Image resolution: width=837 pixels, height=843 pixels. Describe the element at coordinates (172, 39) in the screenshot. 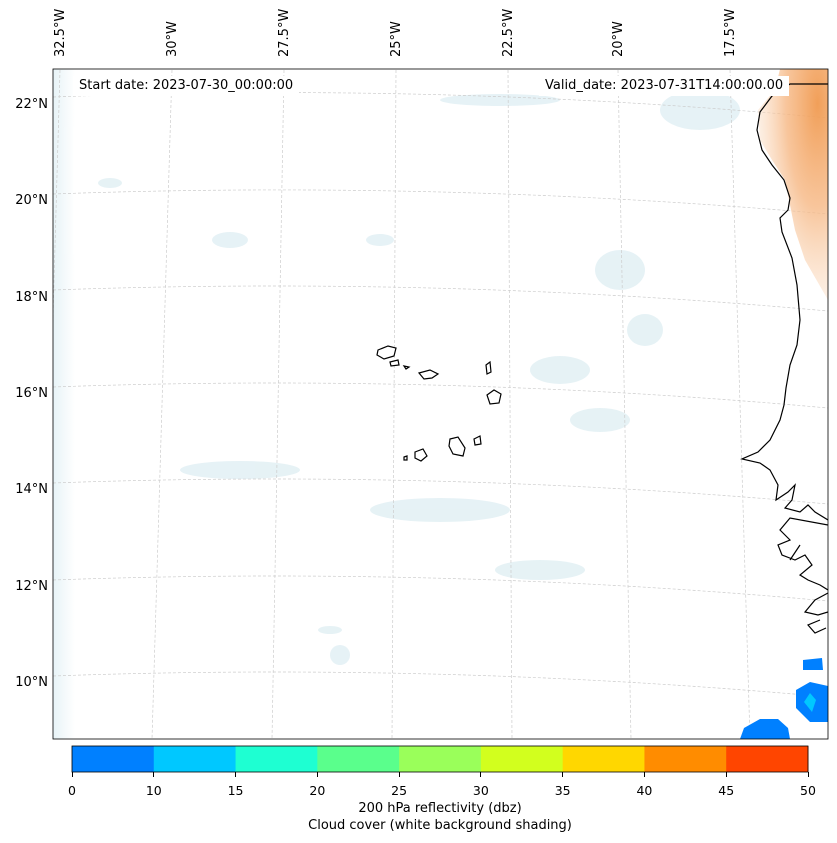

I see `lon-label: 30°W` at that location.